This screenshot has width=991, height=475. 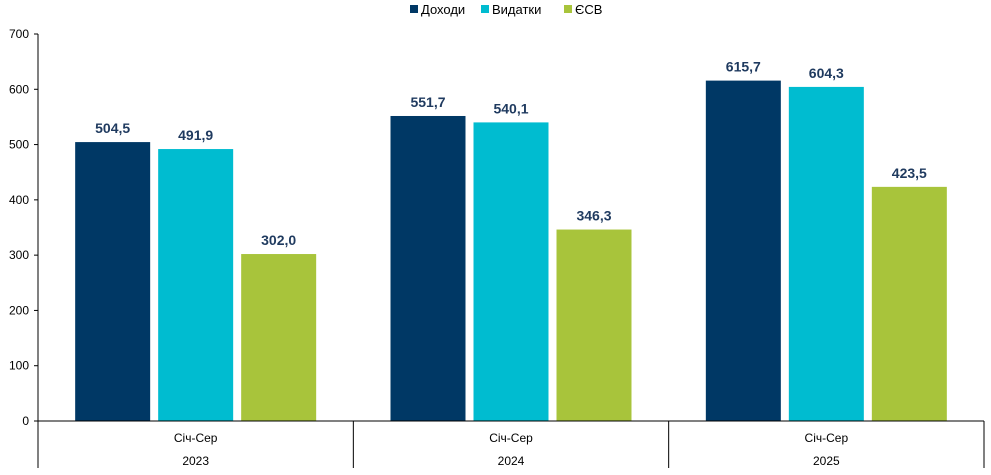 What do you see at coordinates (511, 461) in the screenshot?
I see `x-group-label: 2024` at bounding box center [511, 461].